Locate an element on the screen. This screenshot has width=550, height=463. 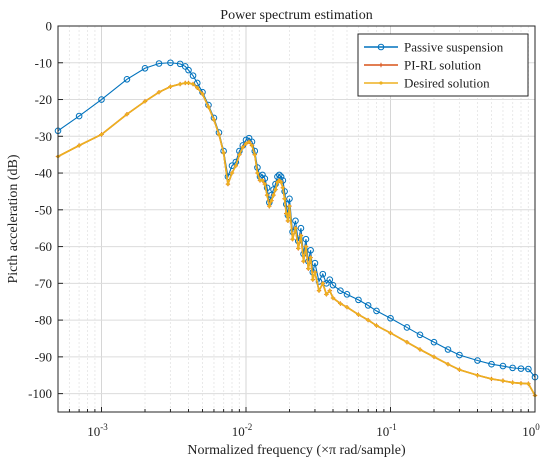
y-tick-label: 0 is located at coordinates (49, 26).